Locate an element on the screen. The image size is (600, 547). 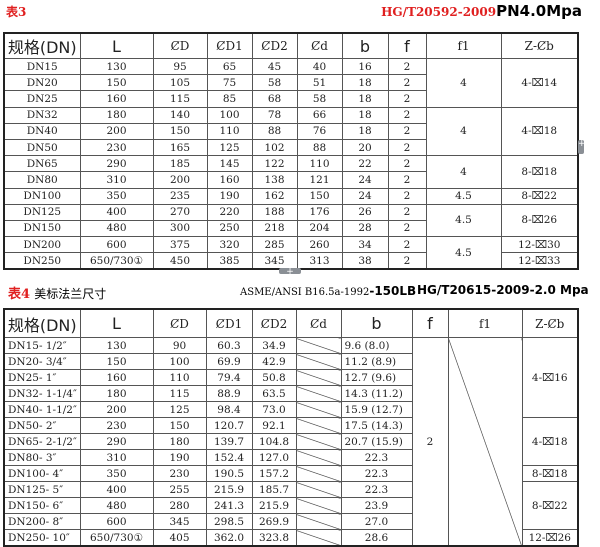
table3-standard-code: HG/T20592-2009 is located at coordinates (439, 12).